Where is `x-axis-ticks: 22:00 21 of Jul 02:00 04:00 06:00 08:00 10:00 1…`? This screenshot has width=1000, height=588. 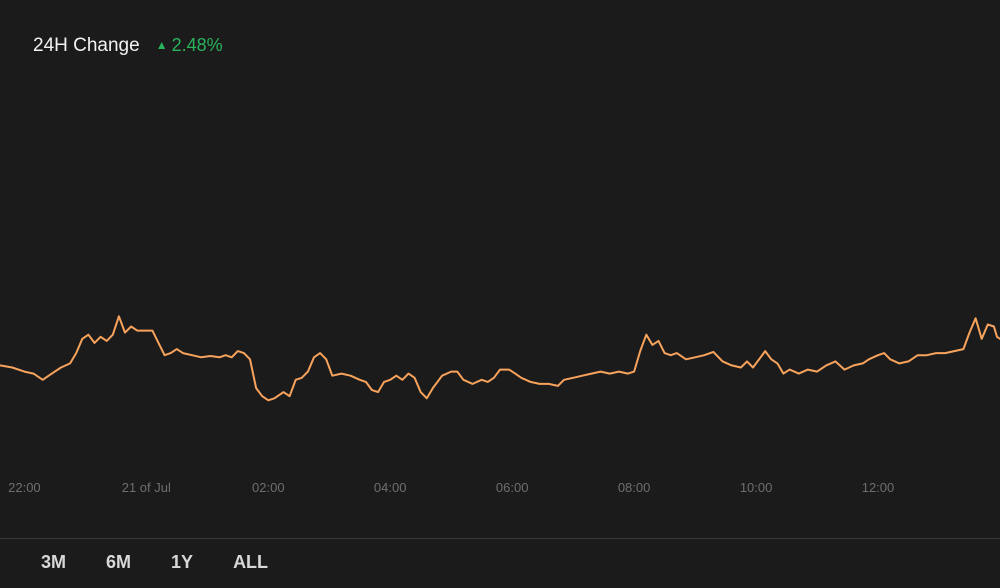
x-axis-ticks: 22:00 21 of Jul 02:00 04:00 06:00 08:00 10:00 1… is located at coordinates (451, 487).